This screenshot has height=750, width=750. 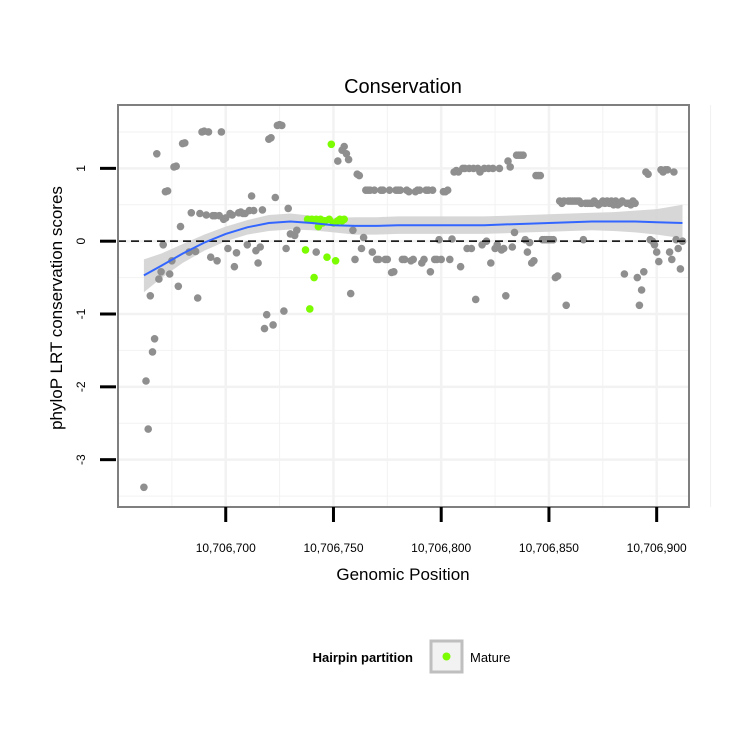 I want to click on y-tick-label: 0, so click(x=81, y=241).